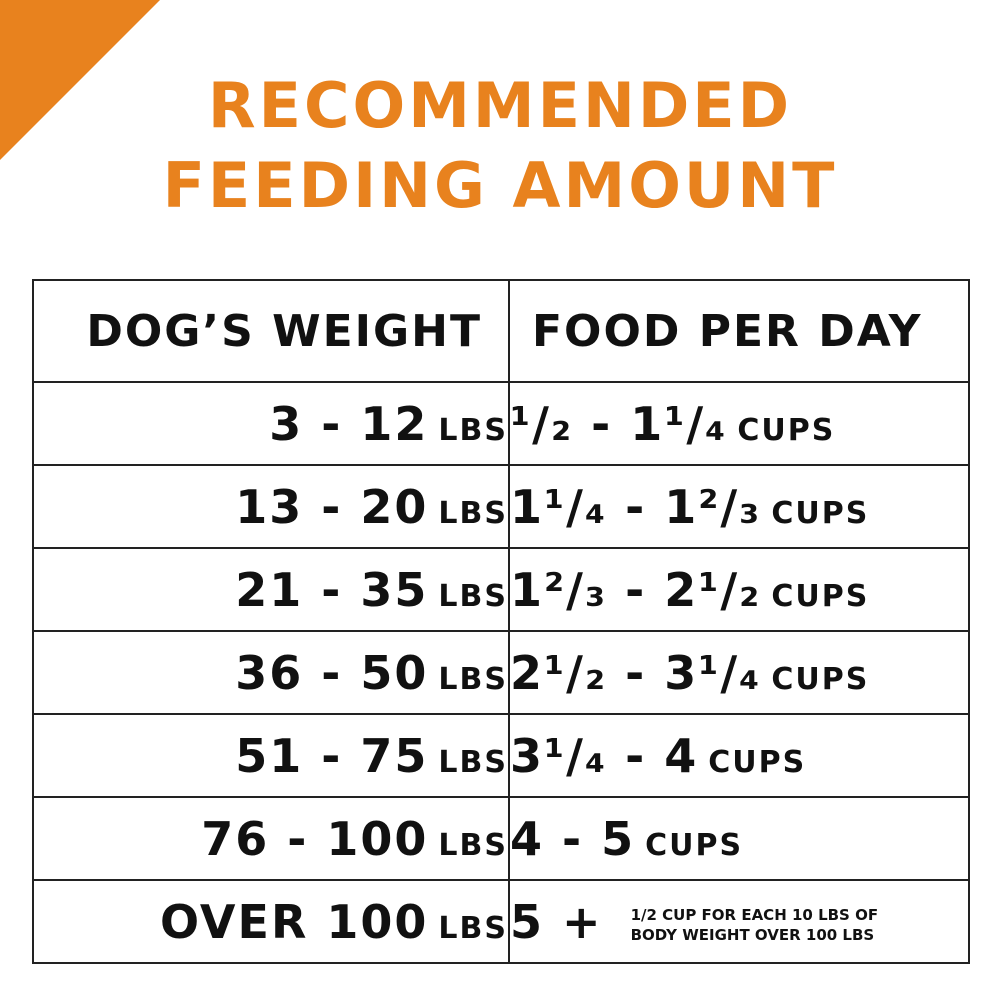 The image size is (1000, 1000). What do you see at coordinates (752, 935) in the screenshot?
I see `note-line-2: BODY WEIGHT OVER 100 LBS` at bounding box center [752, 935].